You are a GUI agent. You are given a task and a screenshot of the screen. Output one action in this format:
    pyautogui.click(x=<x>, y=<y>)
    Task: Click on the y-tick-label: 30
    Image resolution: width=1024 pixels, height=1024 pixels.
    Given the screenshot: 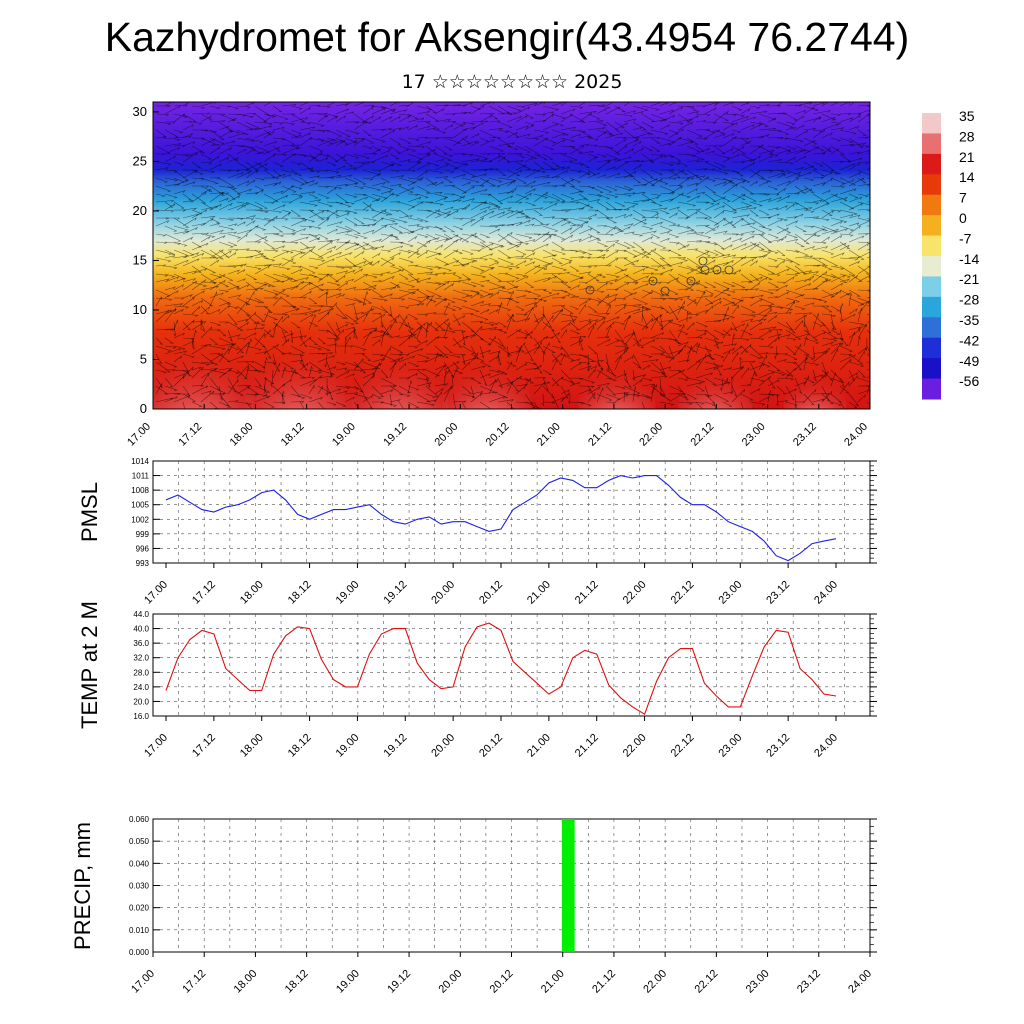 What is the action you would take?
    pyautogui.click(x=140, y=111)
    